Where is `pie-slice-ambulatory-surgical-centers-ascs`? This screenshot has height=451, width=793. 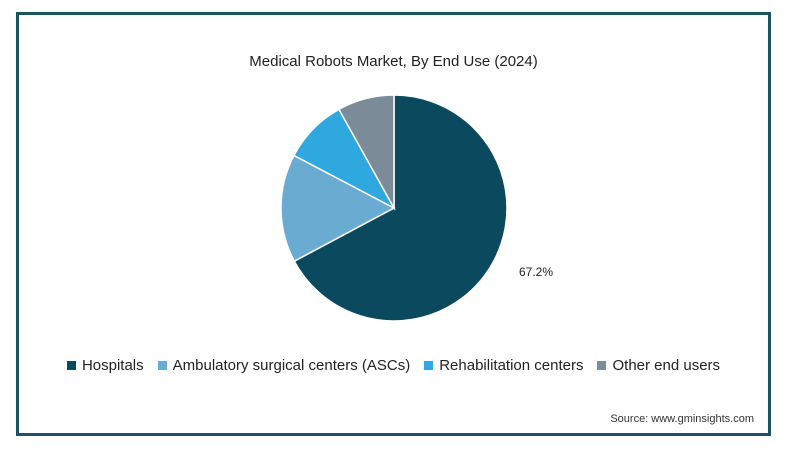 pie-slice-ambulatory-surgical-centers-ascs is located at coordinates (338, 208).